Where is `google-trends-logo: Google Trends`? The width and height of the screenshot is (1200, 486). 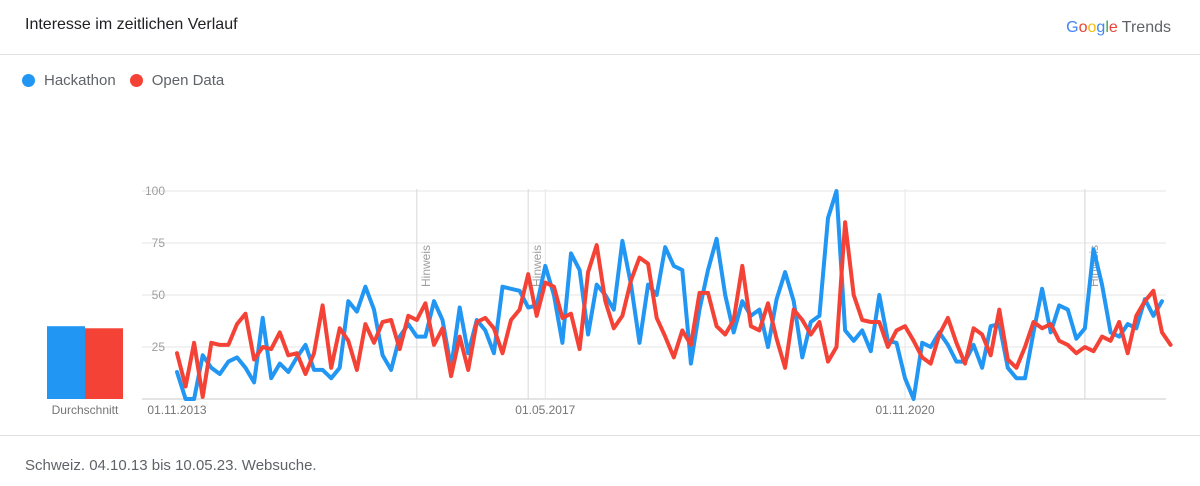 google-trends-logo: Google Trends is located at coordinates (1118, 28).